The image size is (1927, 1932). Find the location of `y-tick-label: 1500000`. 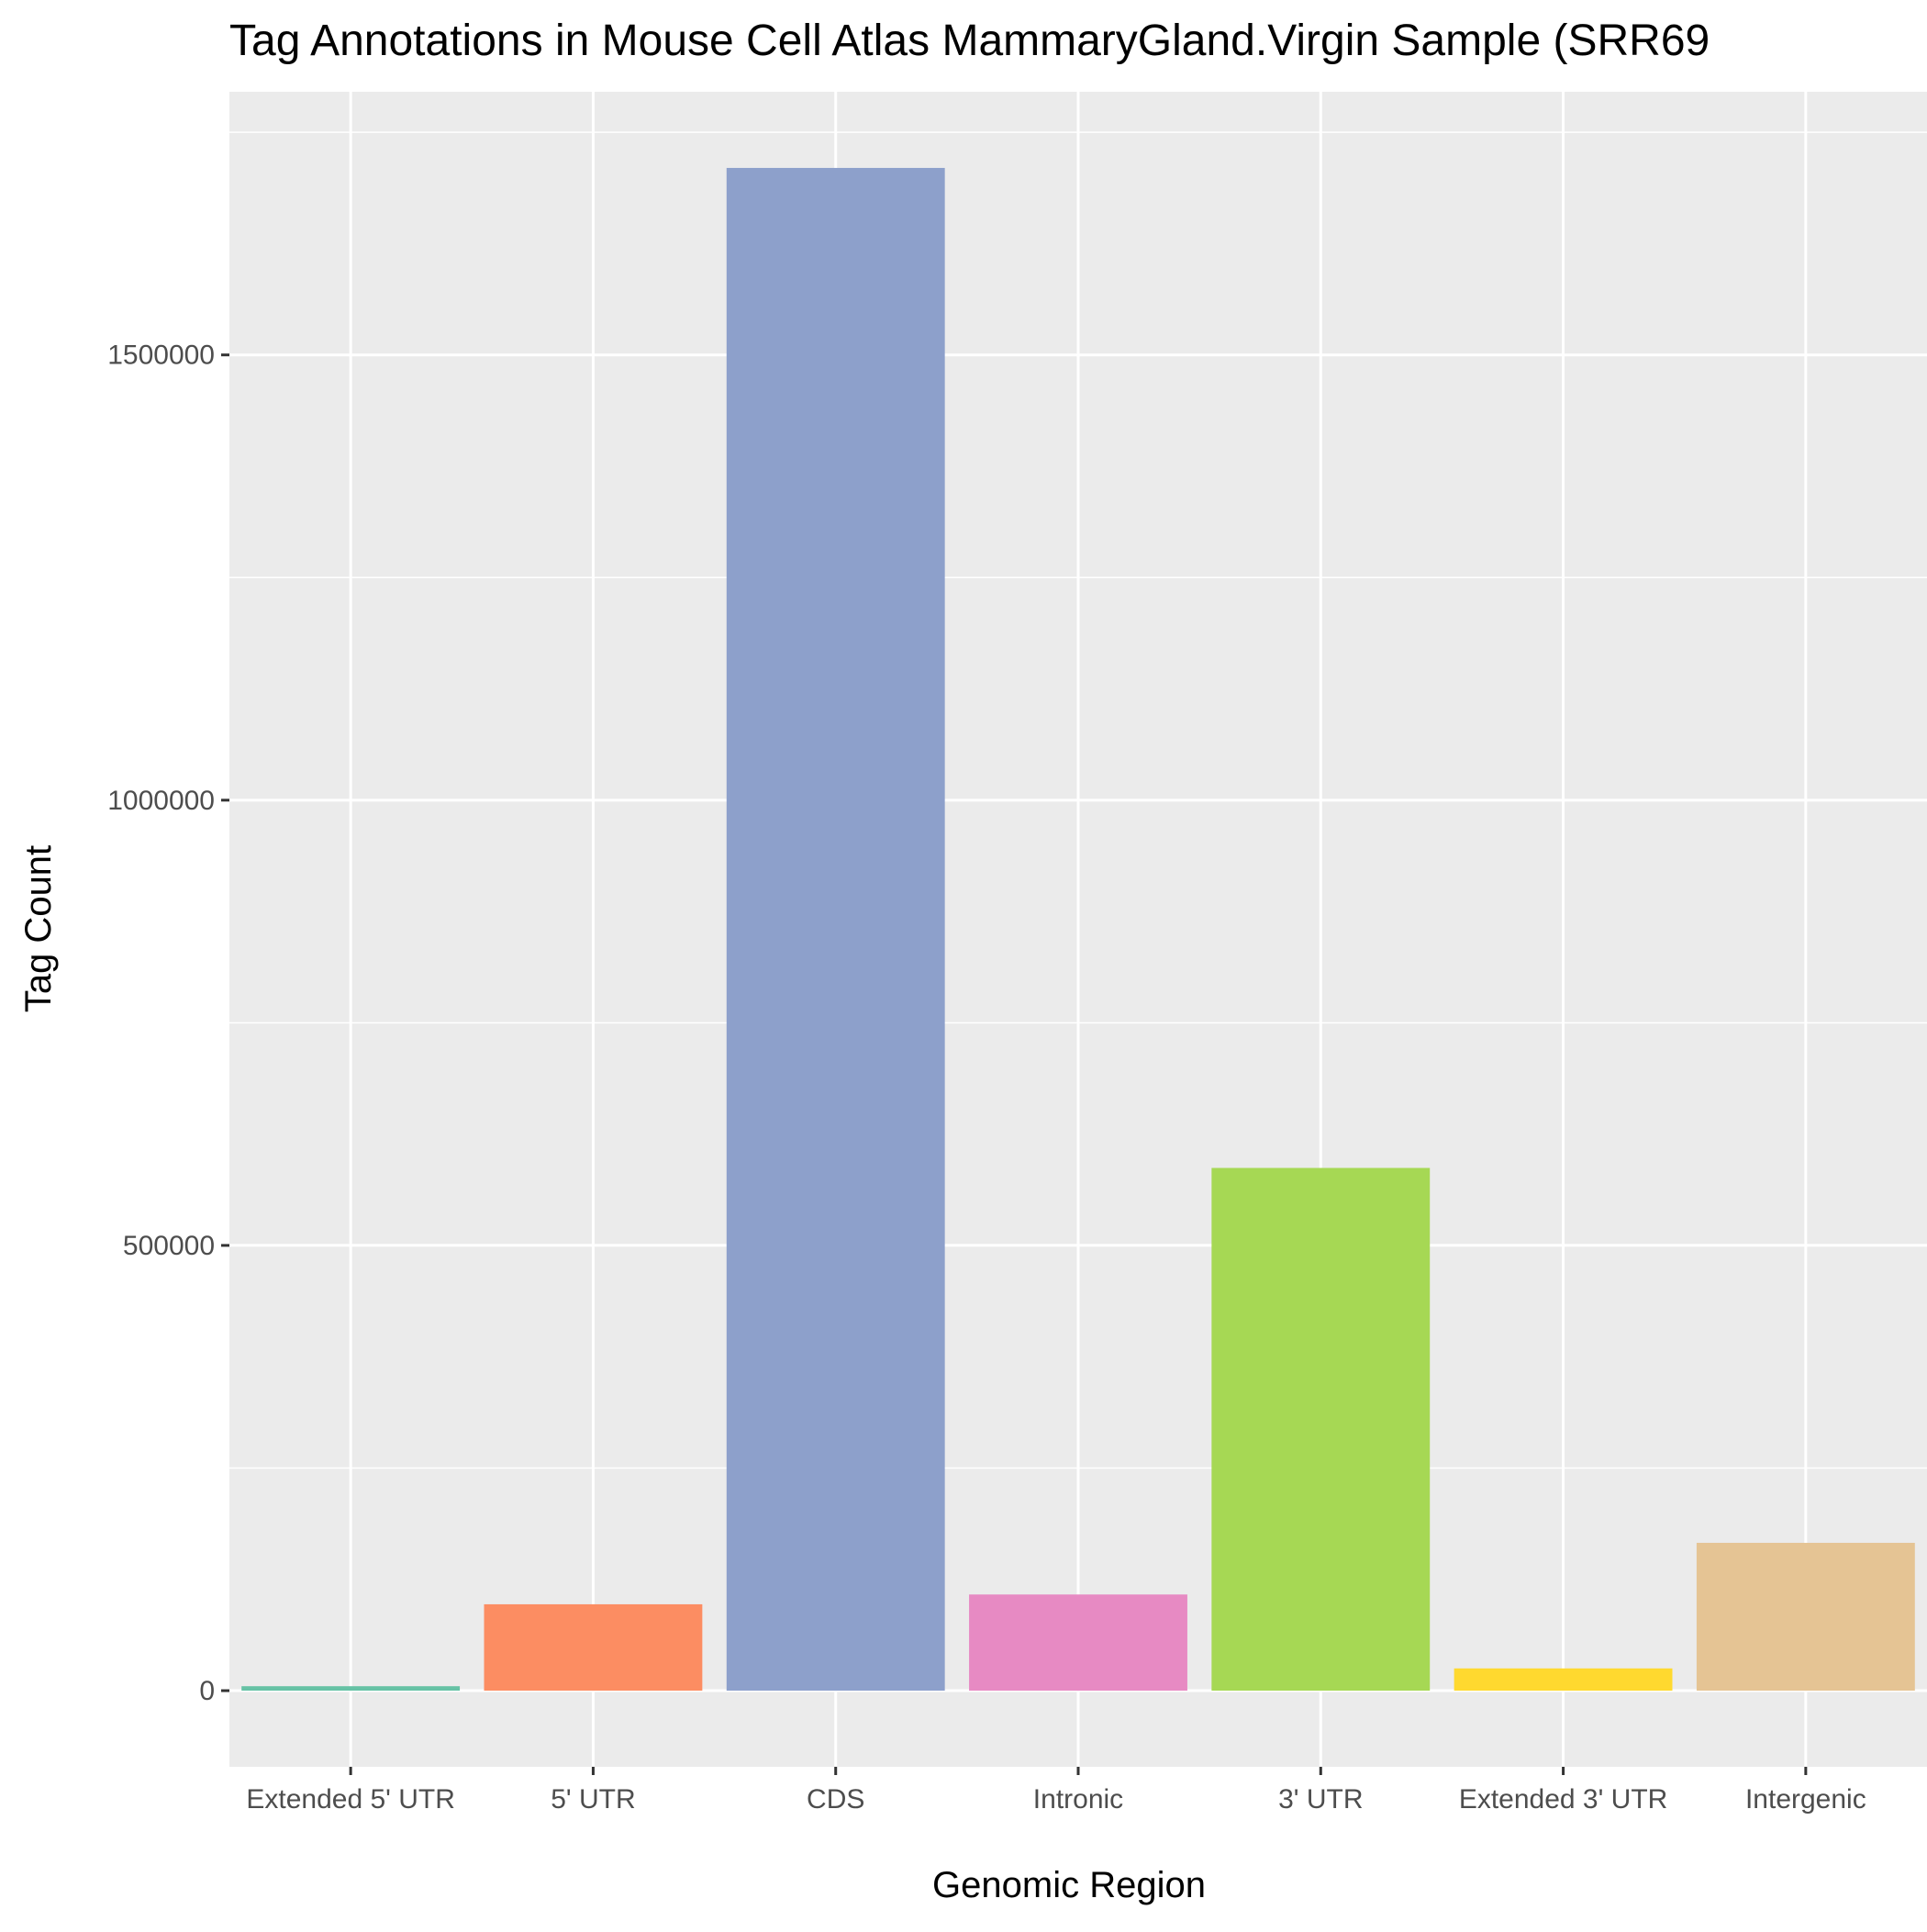

y-tick-label: 1500000 is located at coordinates (161, 356).